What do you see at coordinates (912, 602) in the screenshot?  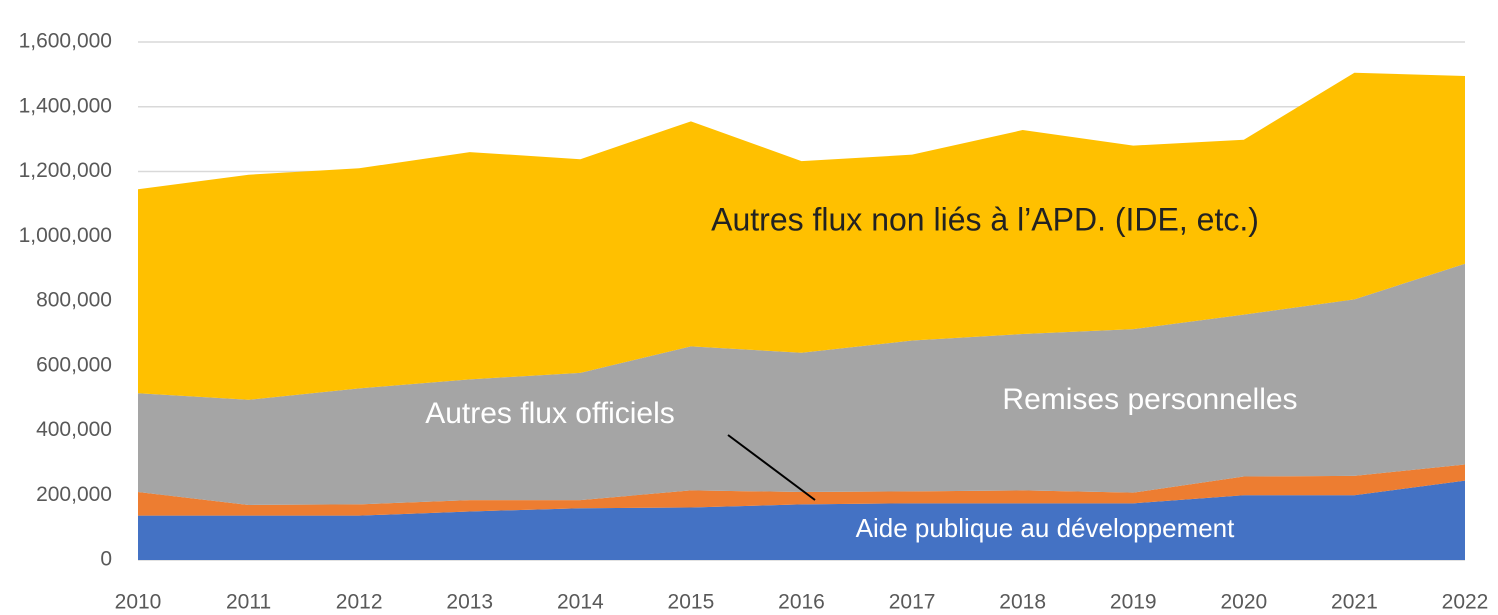 I see `x-tick-label: 2017` at bounding box center [912, 602].